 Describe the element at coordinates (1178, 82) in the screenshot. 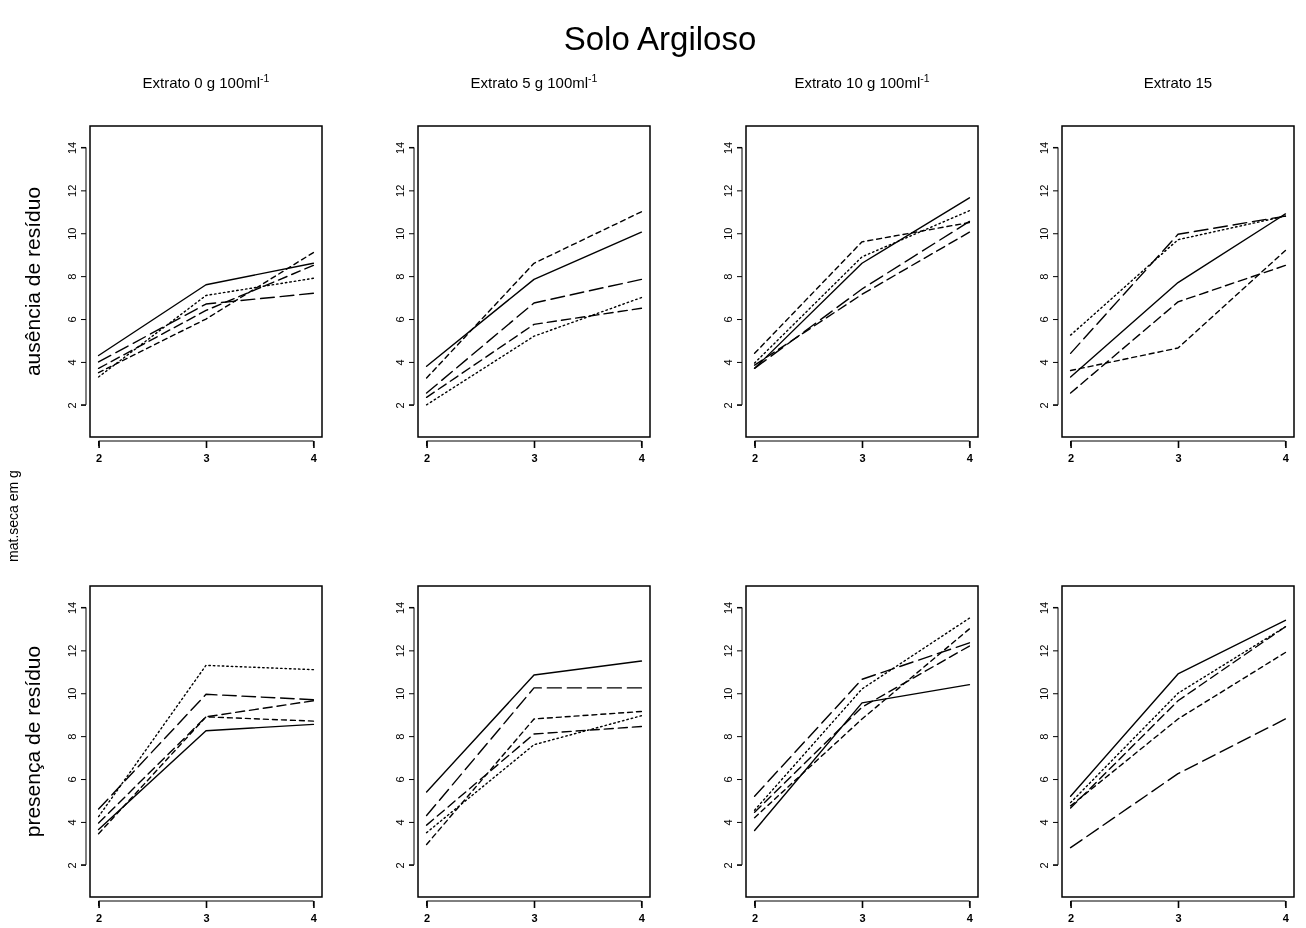

I see `chart-title: Extrato 15` at that location.